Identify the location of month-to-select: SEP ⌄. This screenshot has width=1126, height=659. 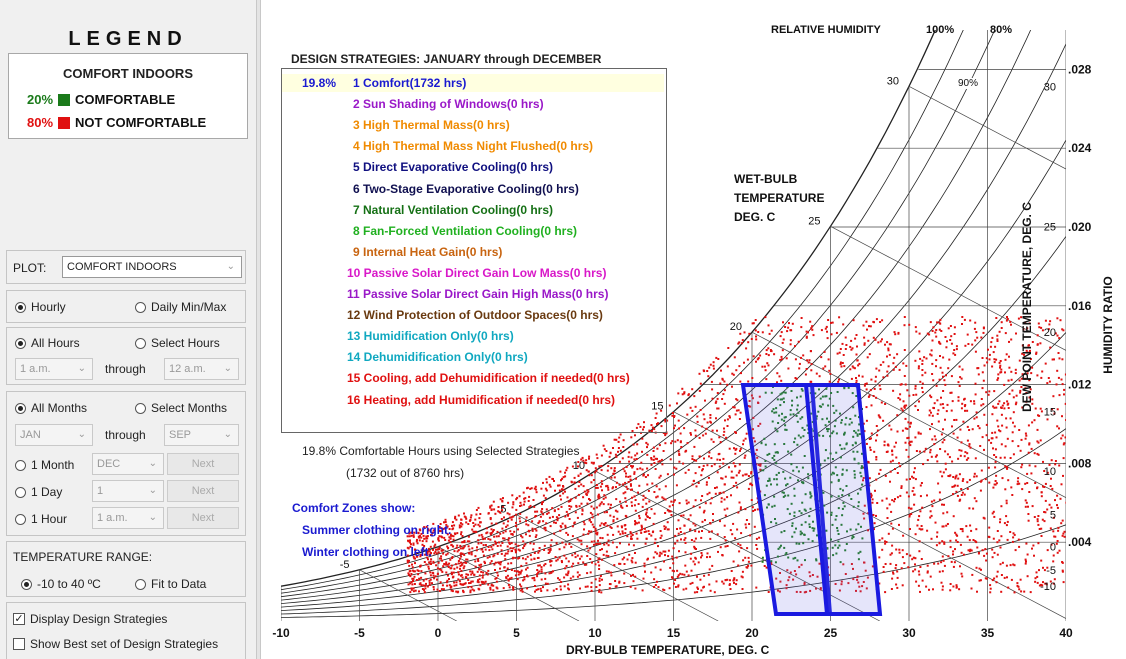
(201, 435).